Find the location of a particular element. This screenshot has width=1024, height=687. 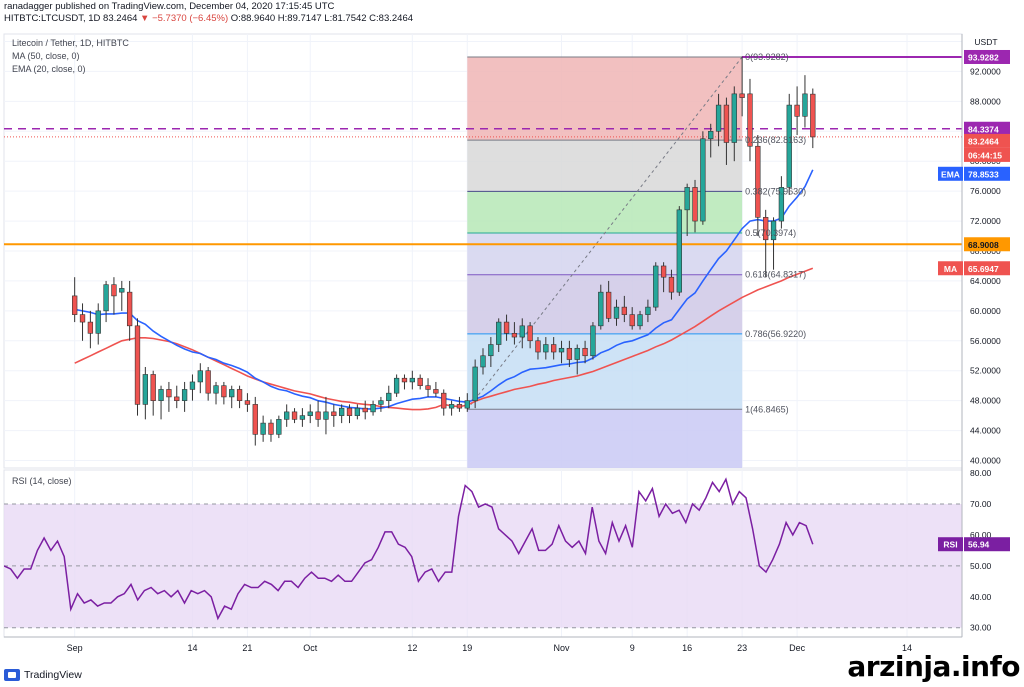

rsi-tick-label: 30.00 is located at coordinates (981, 628).